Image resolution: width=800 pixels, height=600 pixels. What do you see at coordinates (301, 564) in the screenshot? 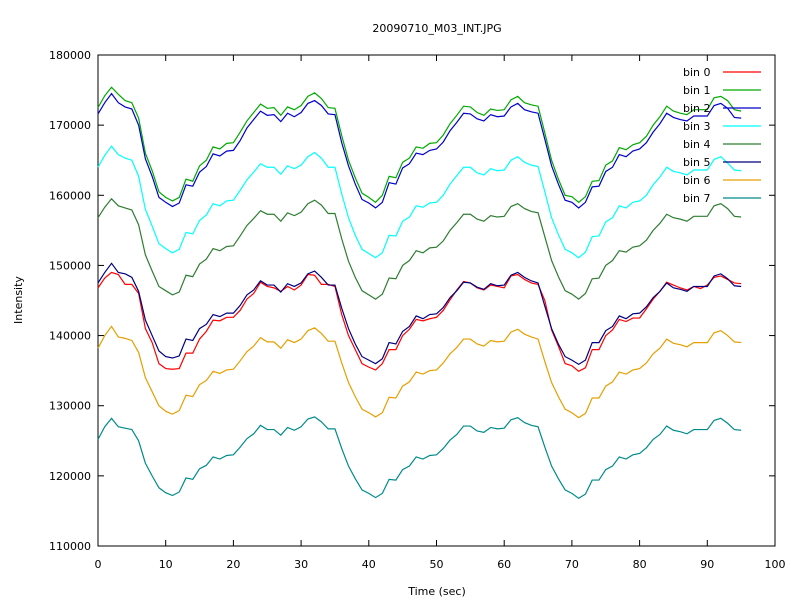
I see `x-tick-label: 30` at bounding box center [301, 564].